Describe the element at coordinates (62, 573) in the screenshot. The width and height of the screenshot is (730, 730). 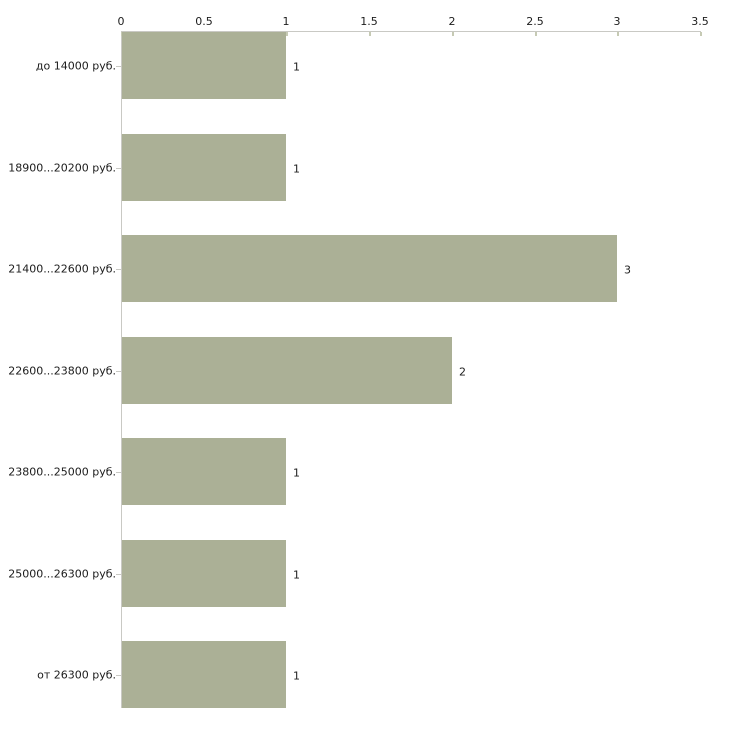
I see `category-label: 25000...26300 руб.` at that location.